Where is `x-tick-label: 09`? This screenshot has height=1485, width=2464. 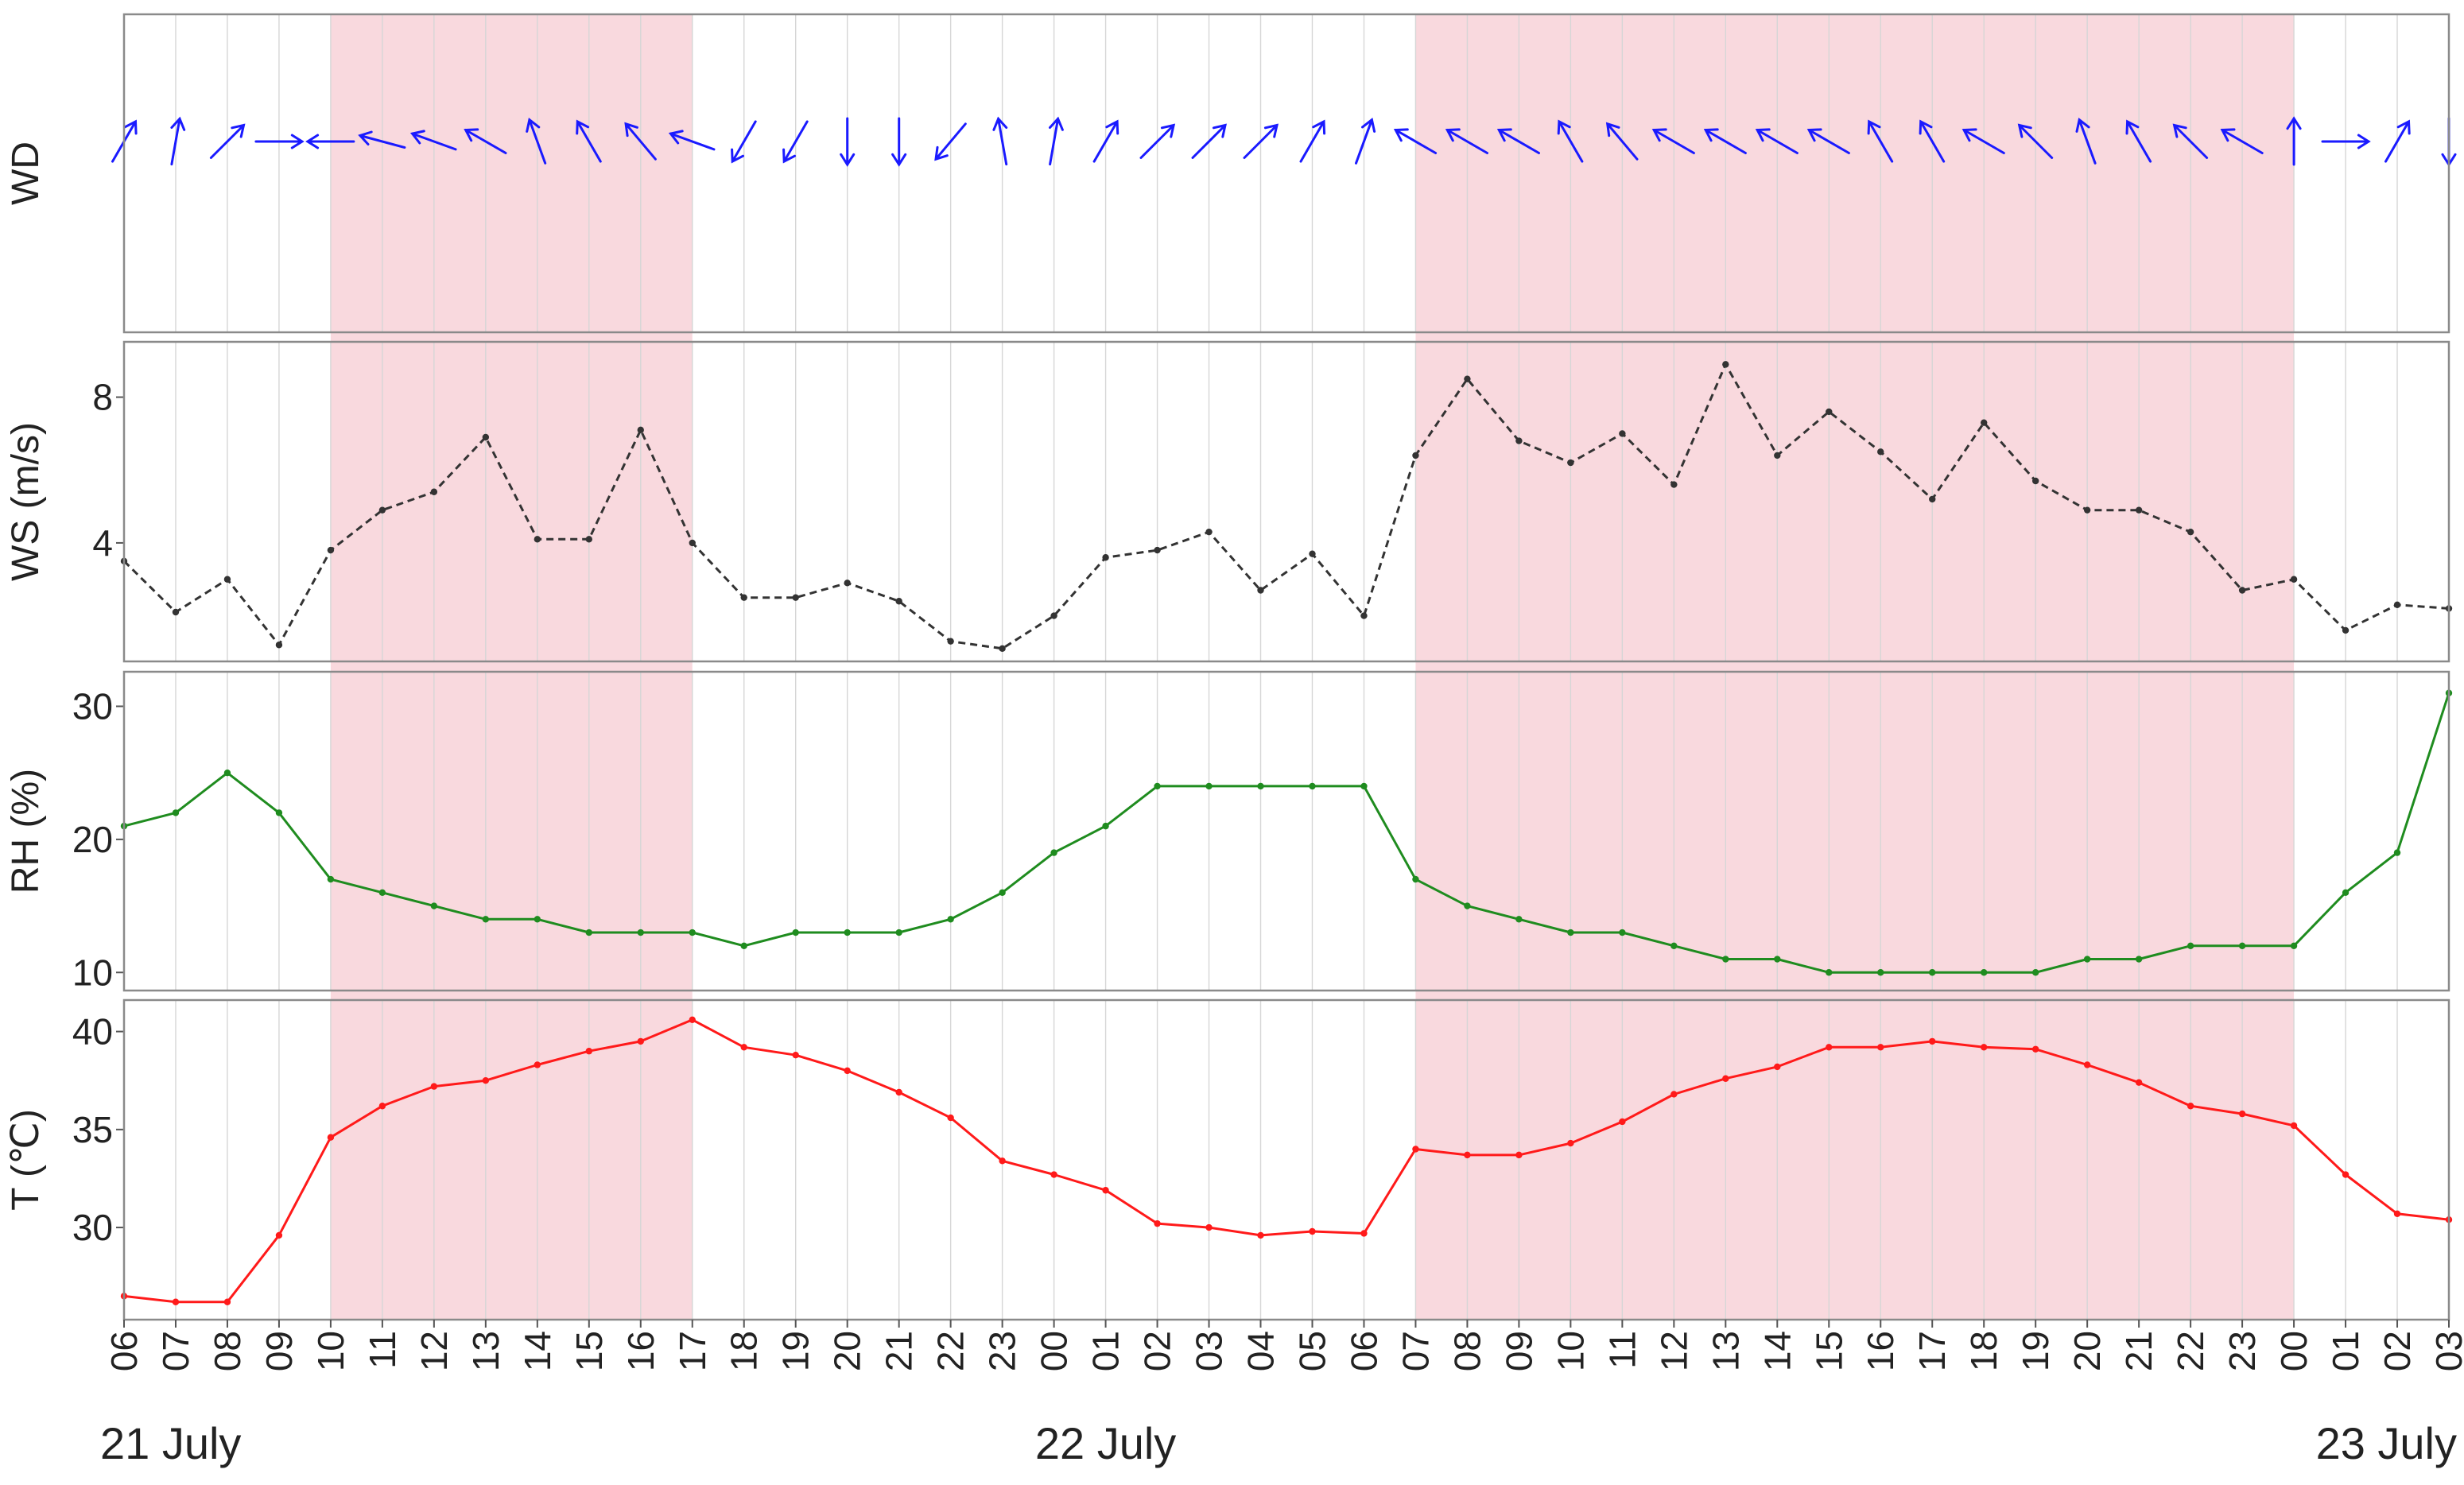
x-tick-label: 09 is located at coordinates (279, 1351).